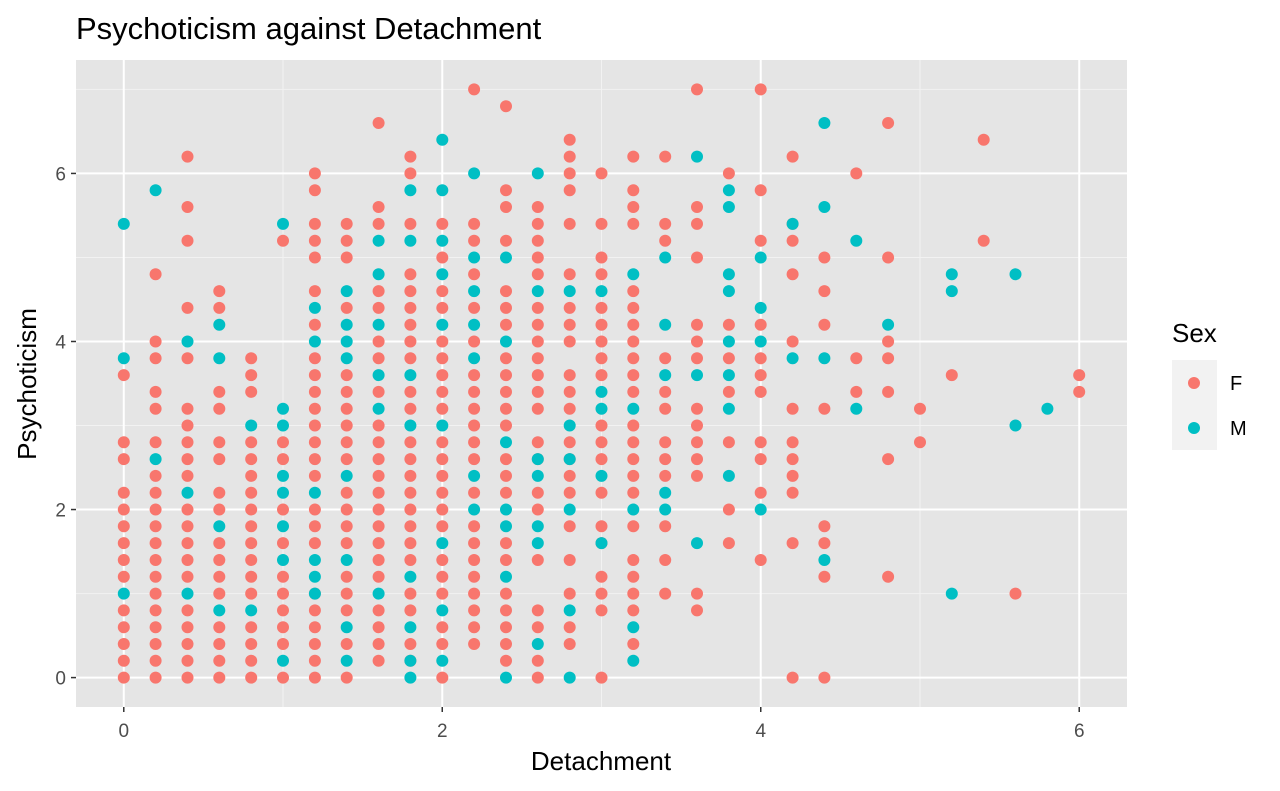 This screenshot has height=791, width=1280. Describe the element at coordinates (1079, 731) in the screenshot. I see `x-tick-label: 6` at that location.